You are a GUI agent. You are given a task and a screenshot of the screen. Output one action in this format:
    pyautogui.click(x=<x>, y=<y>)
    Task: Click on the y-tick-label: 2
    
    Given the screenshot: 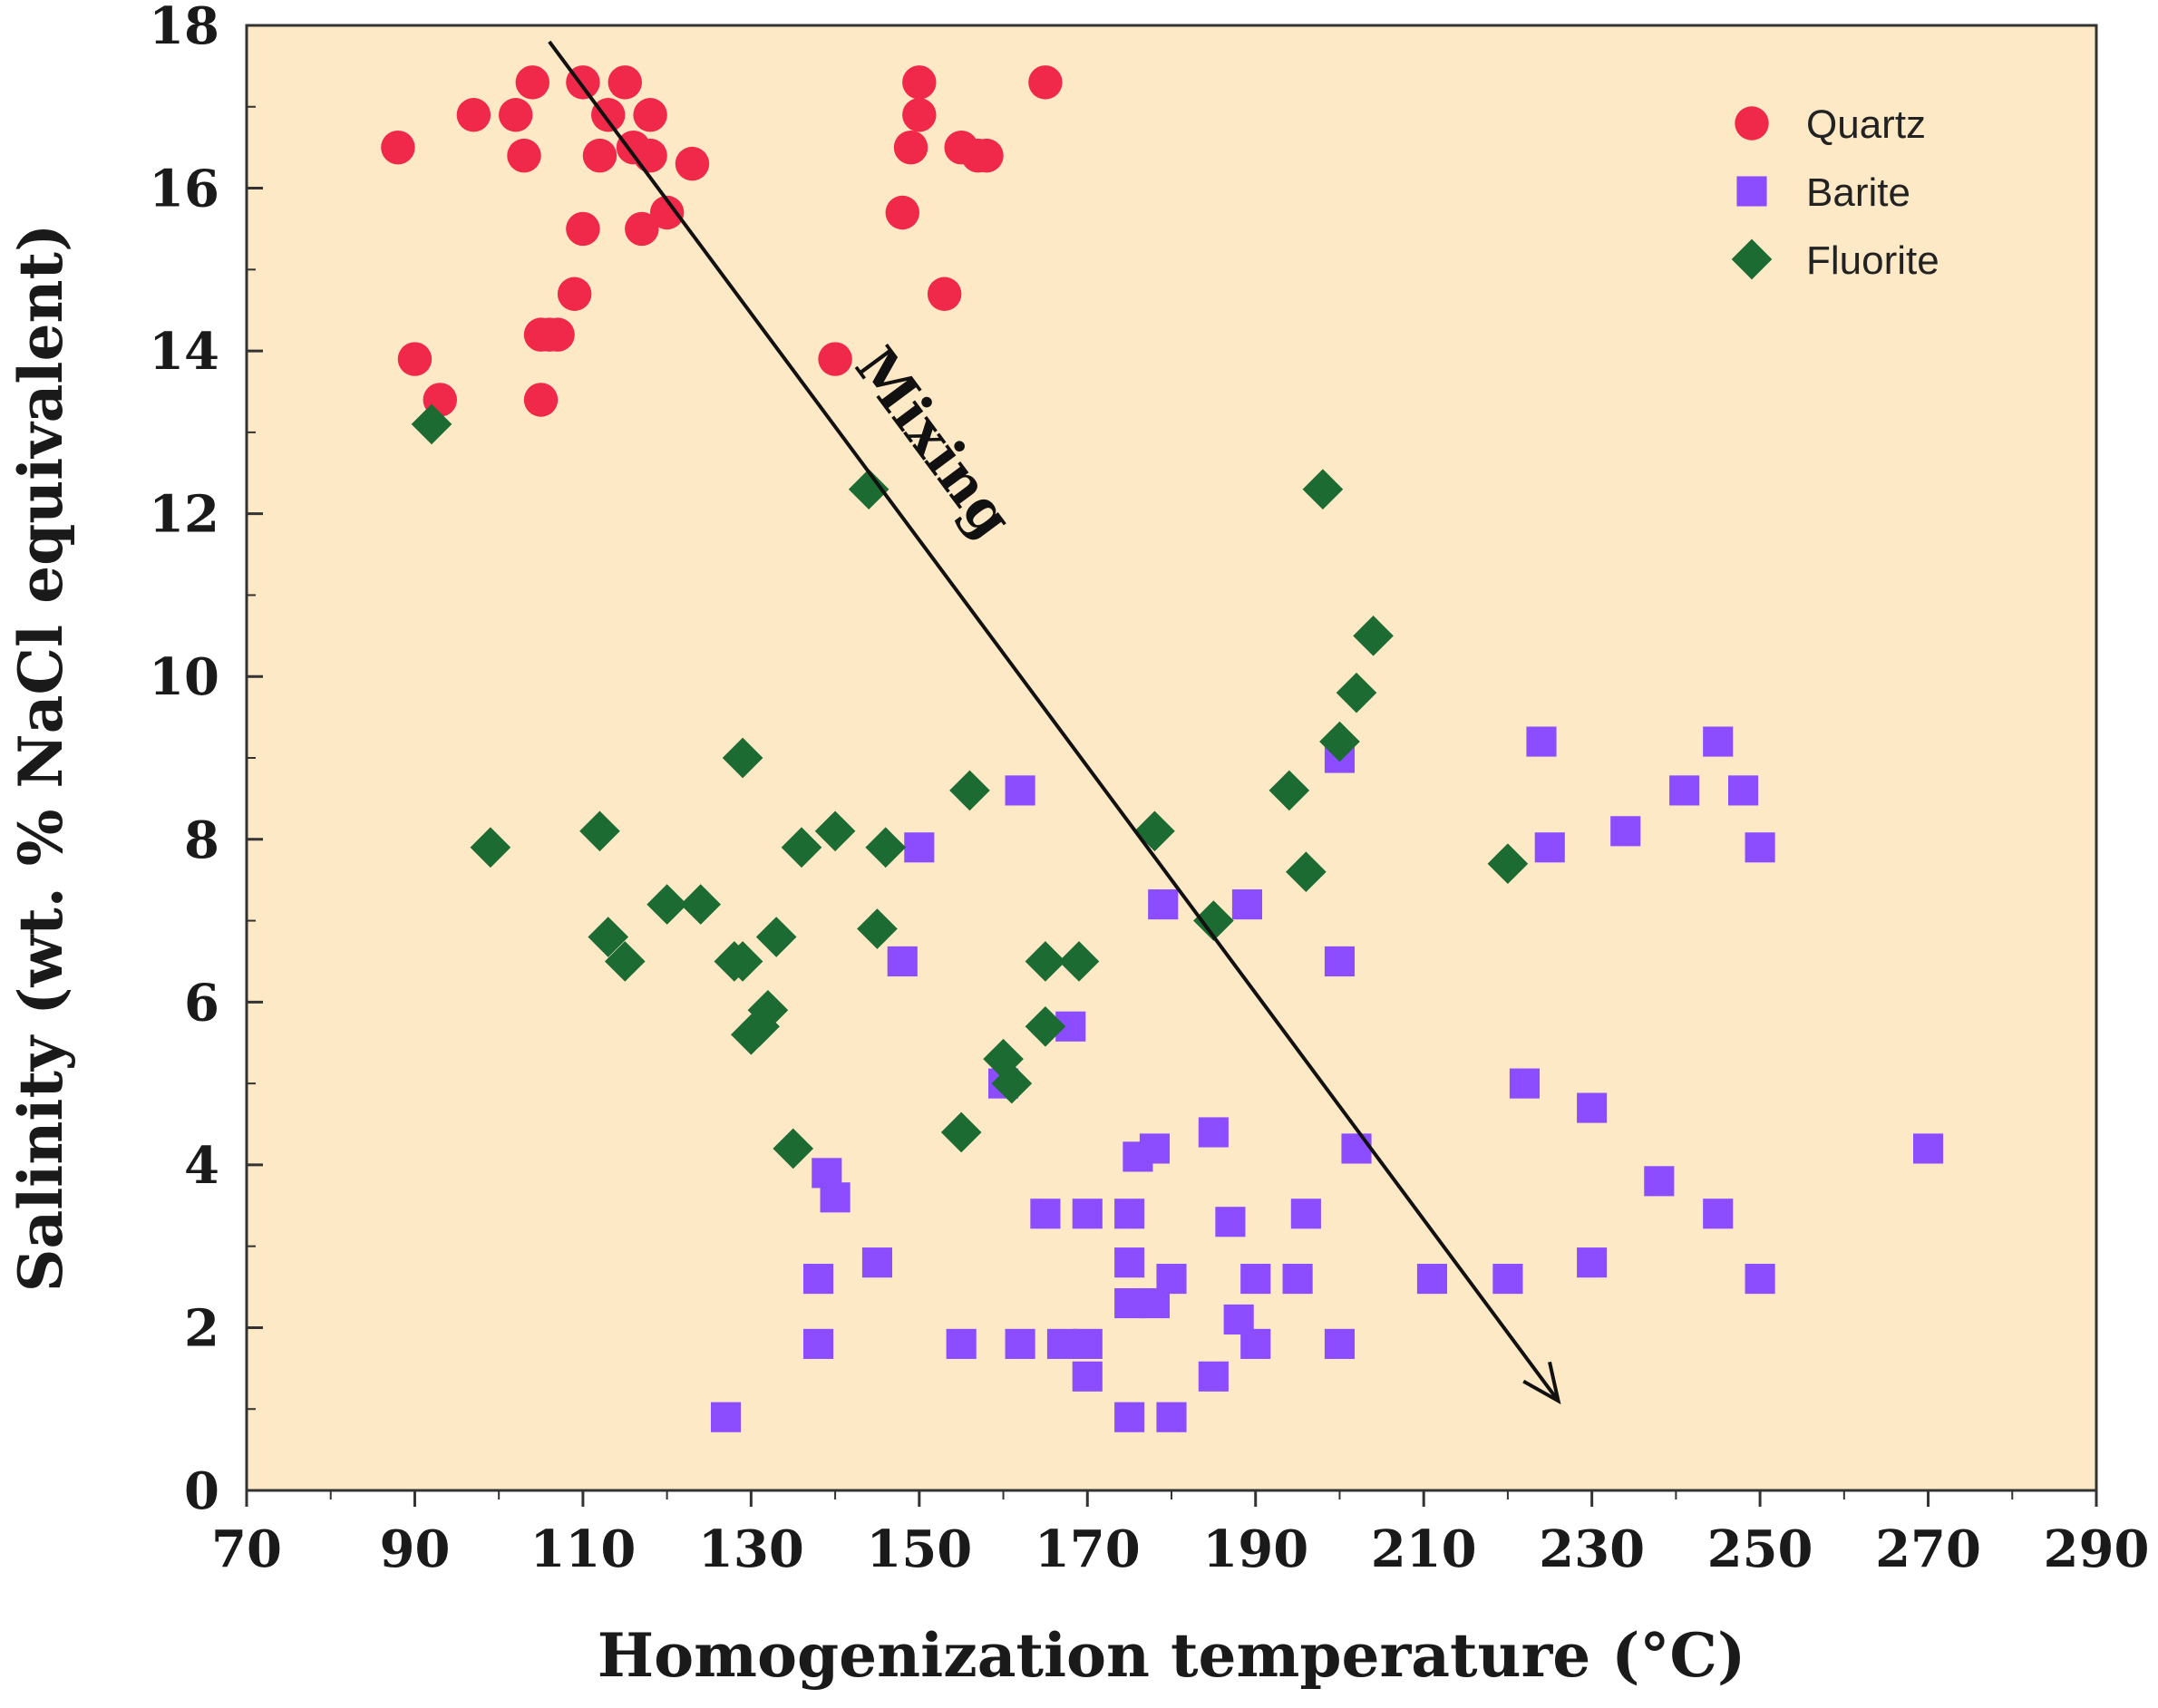 What is the action you would take?
    pyautogui.click(x=201, y=1328)
    